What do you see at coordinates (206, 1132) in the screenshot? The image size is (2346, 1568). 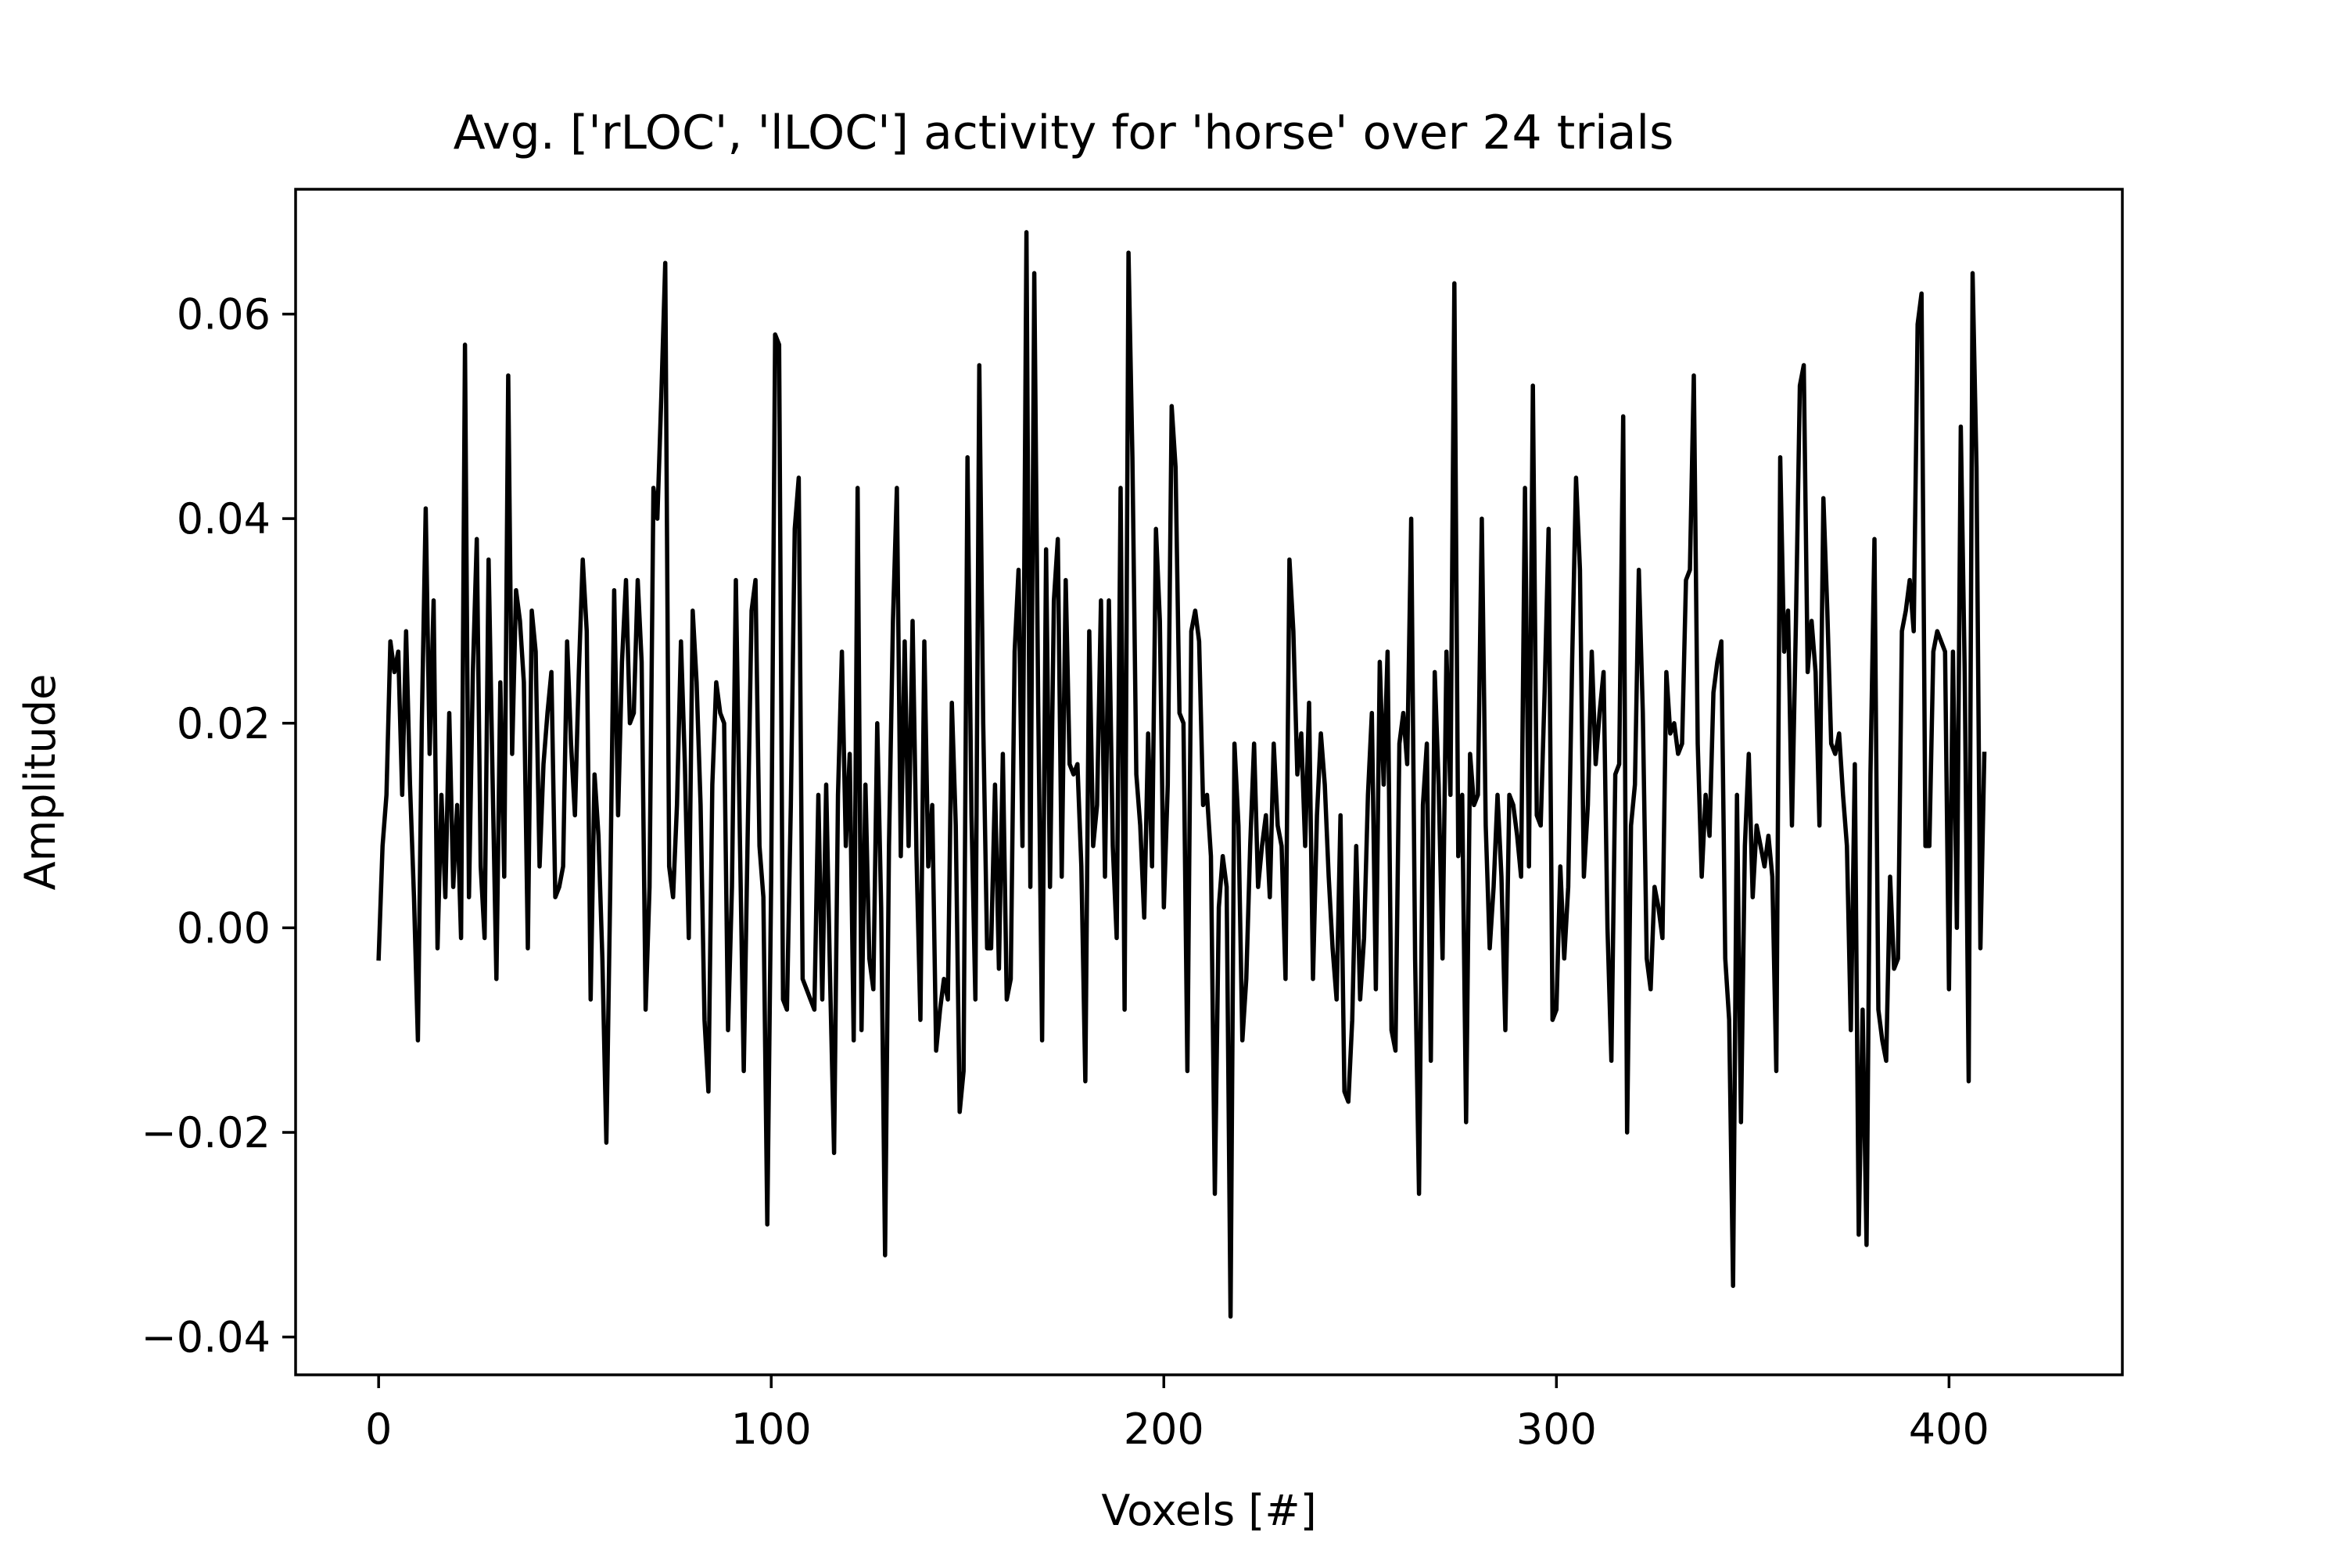 I see `y-tick-label: −0.02` at bounding box center [206, 1132].